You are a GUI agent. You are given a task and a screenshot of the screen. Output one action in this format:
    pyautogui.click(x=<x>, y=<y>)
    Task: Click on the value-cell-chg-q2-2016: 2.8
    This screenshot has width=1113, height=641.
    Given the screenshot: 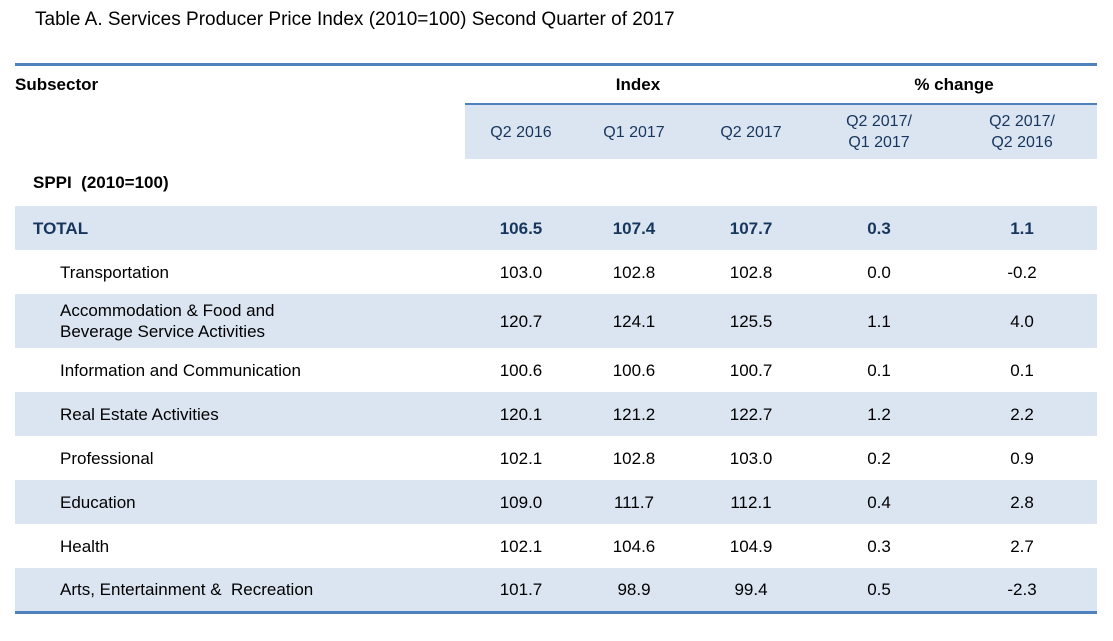 What is the action you would take?
    pyautogui.click(x=1022, y=502)
    